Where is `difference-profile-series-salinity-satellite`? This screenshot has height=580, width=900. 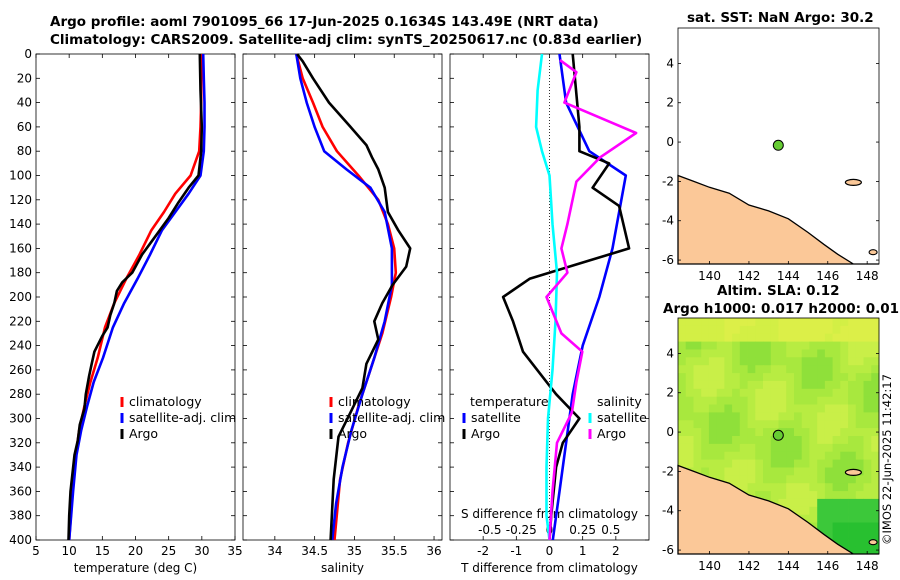 difference-profile-series-salinity-satellite is located at coordinates (546, 297).